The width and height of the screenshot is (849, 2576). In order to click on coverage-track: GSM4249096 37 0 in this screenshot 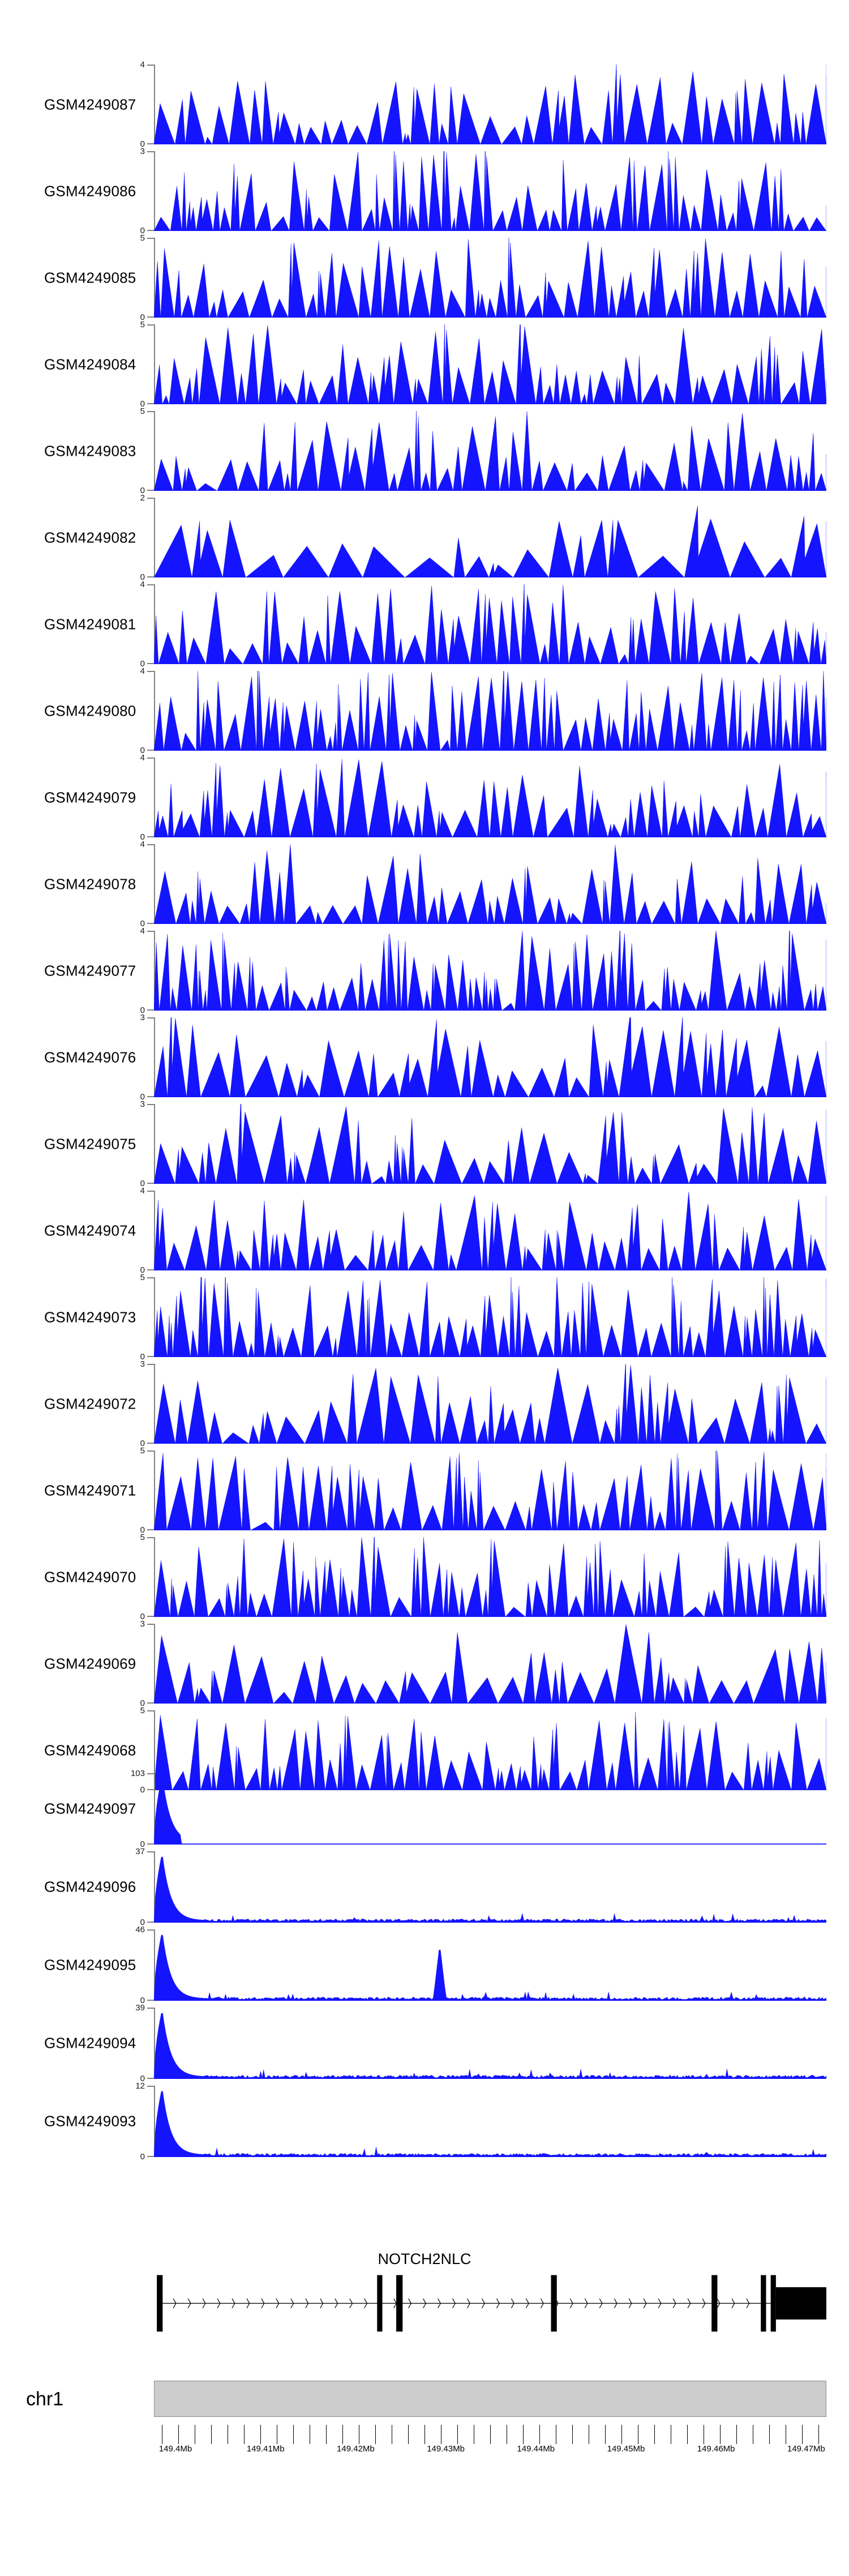, I will do `click(424, 1887)`.